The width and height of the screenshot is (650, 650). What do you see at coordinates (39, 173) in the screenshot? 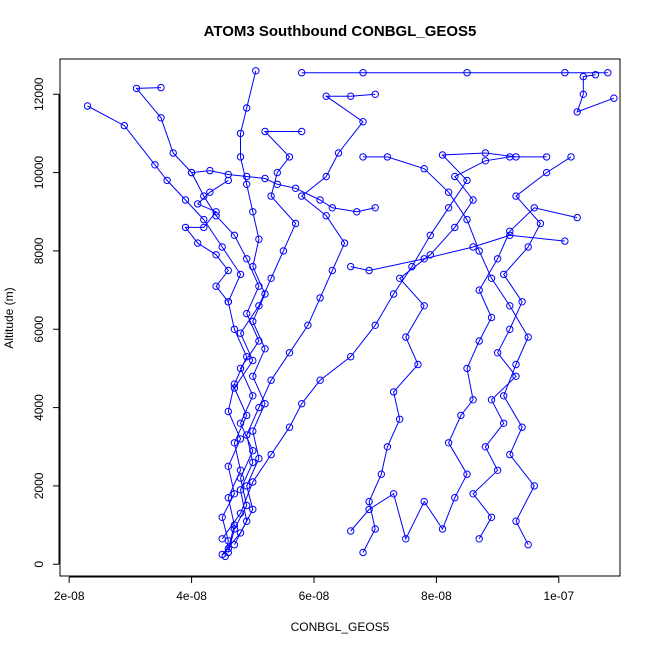
I see `y-tick-label: 10000` at bounding box center [39, 173].